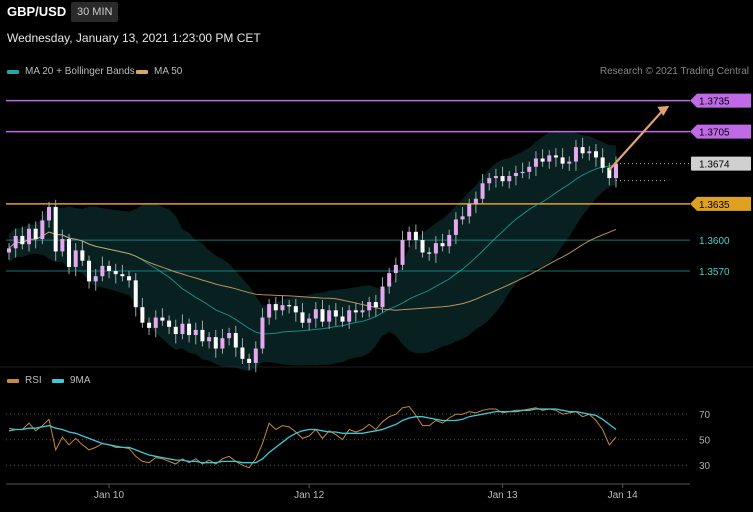 The height and width of the screenshot is (512, 753). What do you see at coordinates (80, 380) in the screenshot?
I see `legend-label-9ma: 9MA` at bounding box center [80, 380].